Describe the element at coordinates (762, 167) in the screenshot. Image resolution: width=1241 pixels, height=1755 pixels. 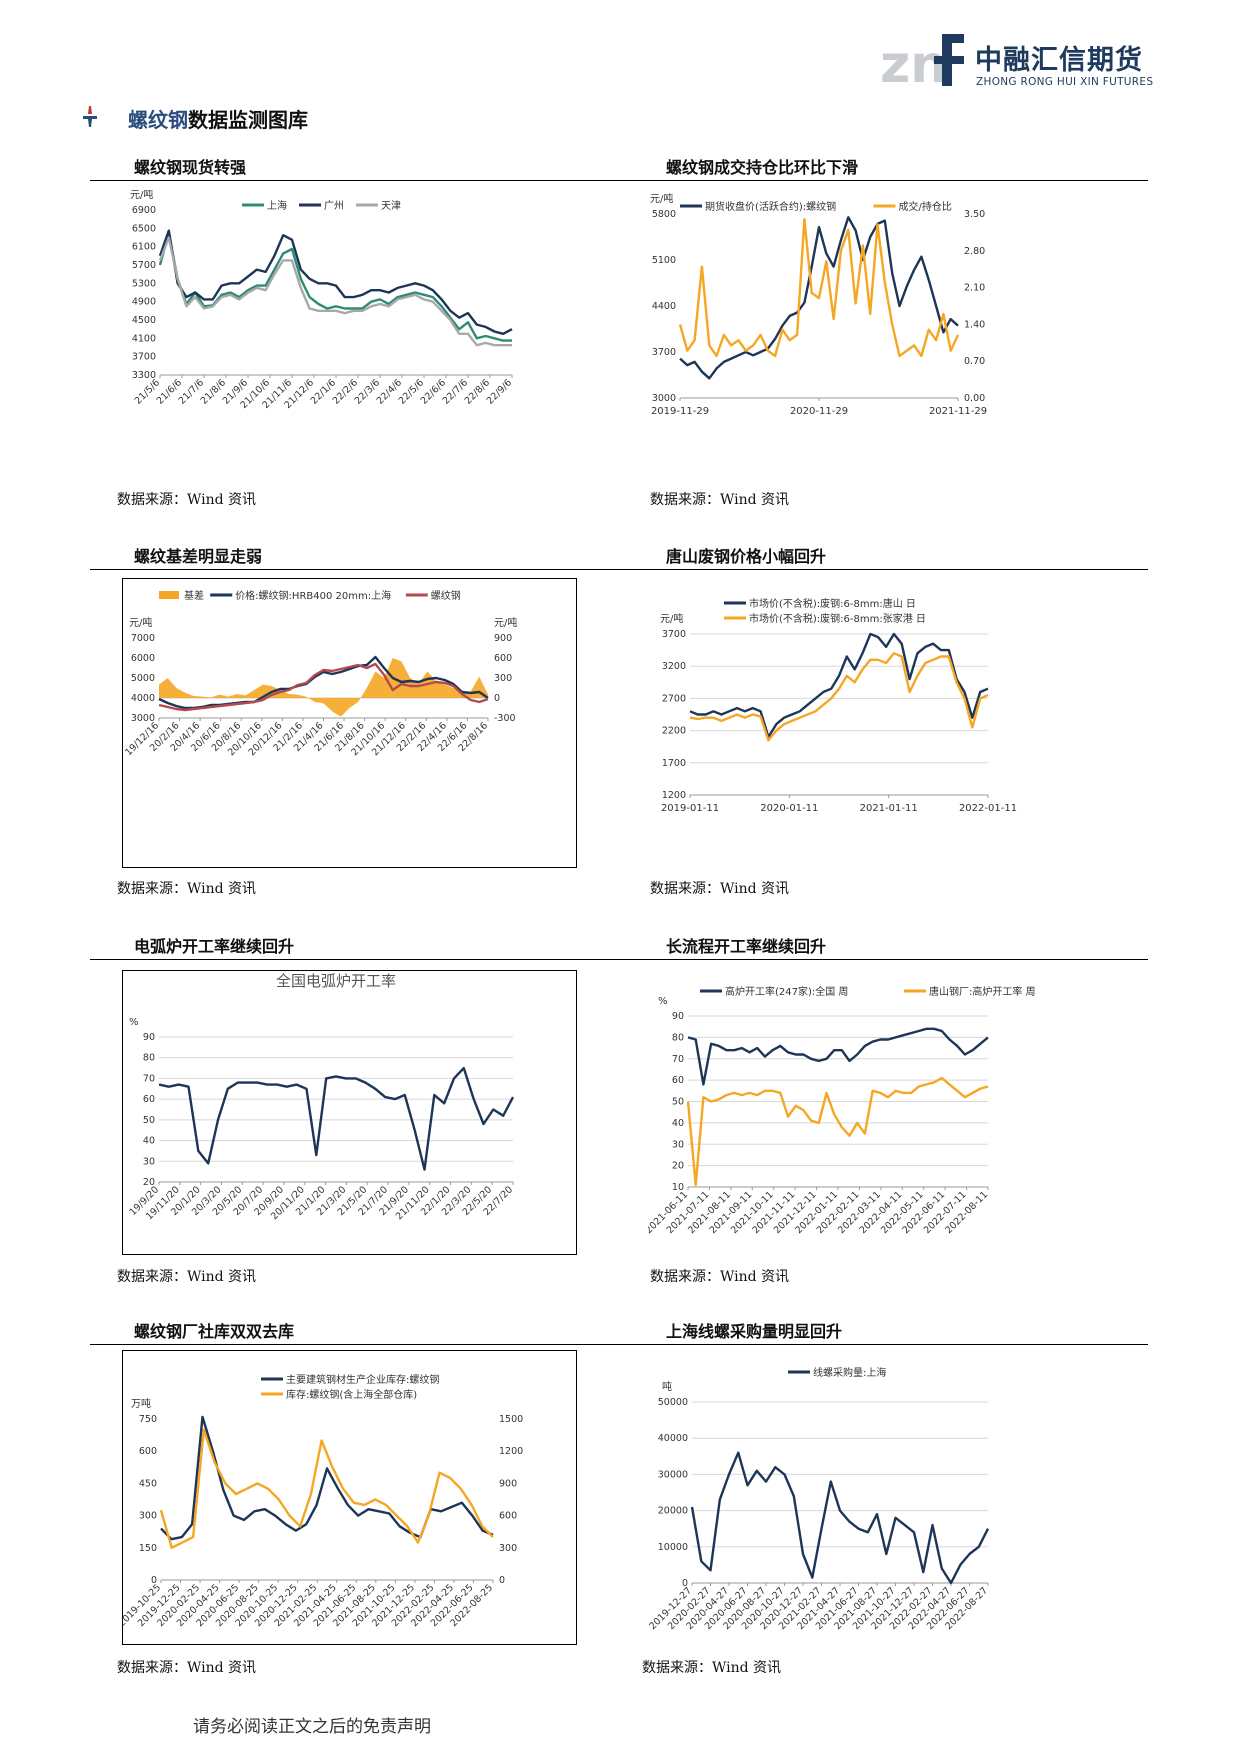
I see `chart-title-2: 螺纹钢成交持仓比环比下滑` at that location.